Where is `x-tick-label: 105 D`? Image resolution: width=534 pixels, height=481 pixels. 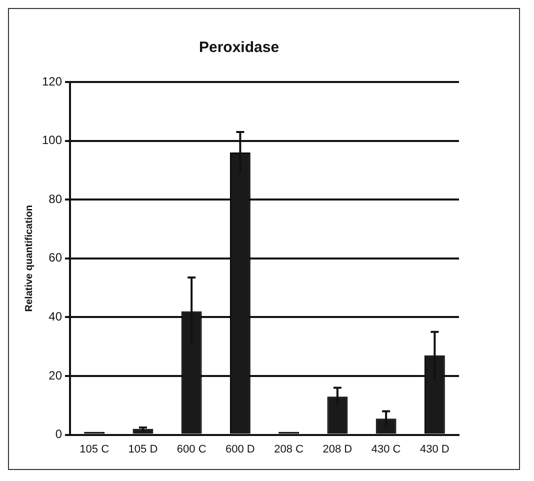 x-tick-label: 105 D is located at coordinates (143, 449).